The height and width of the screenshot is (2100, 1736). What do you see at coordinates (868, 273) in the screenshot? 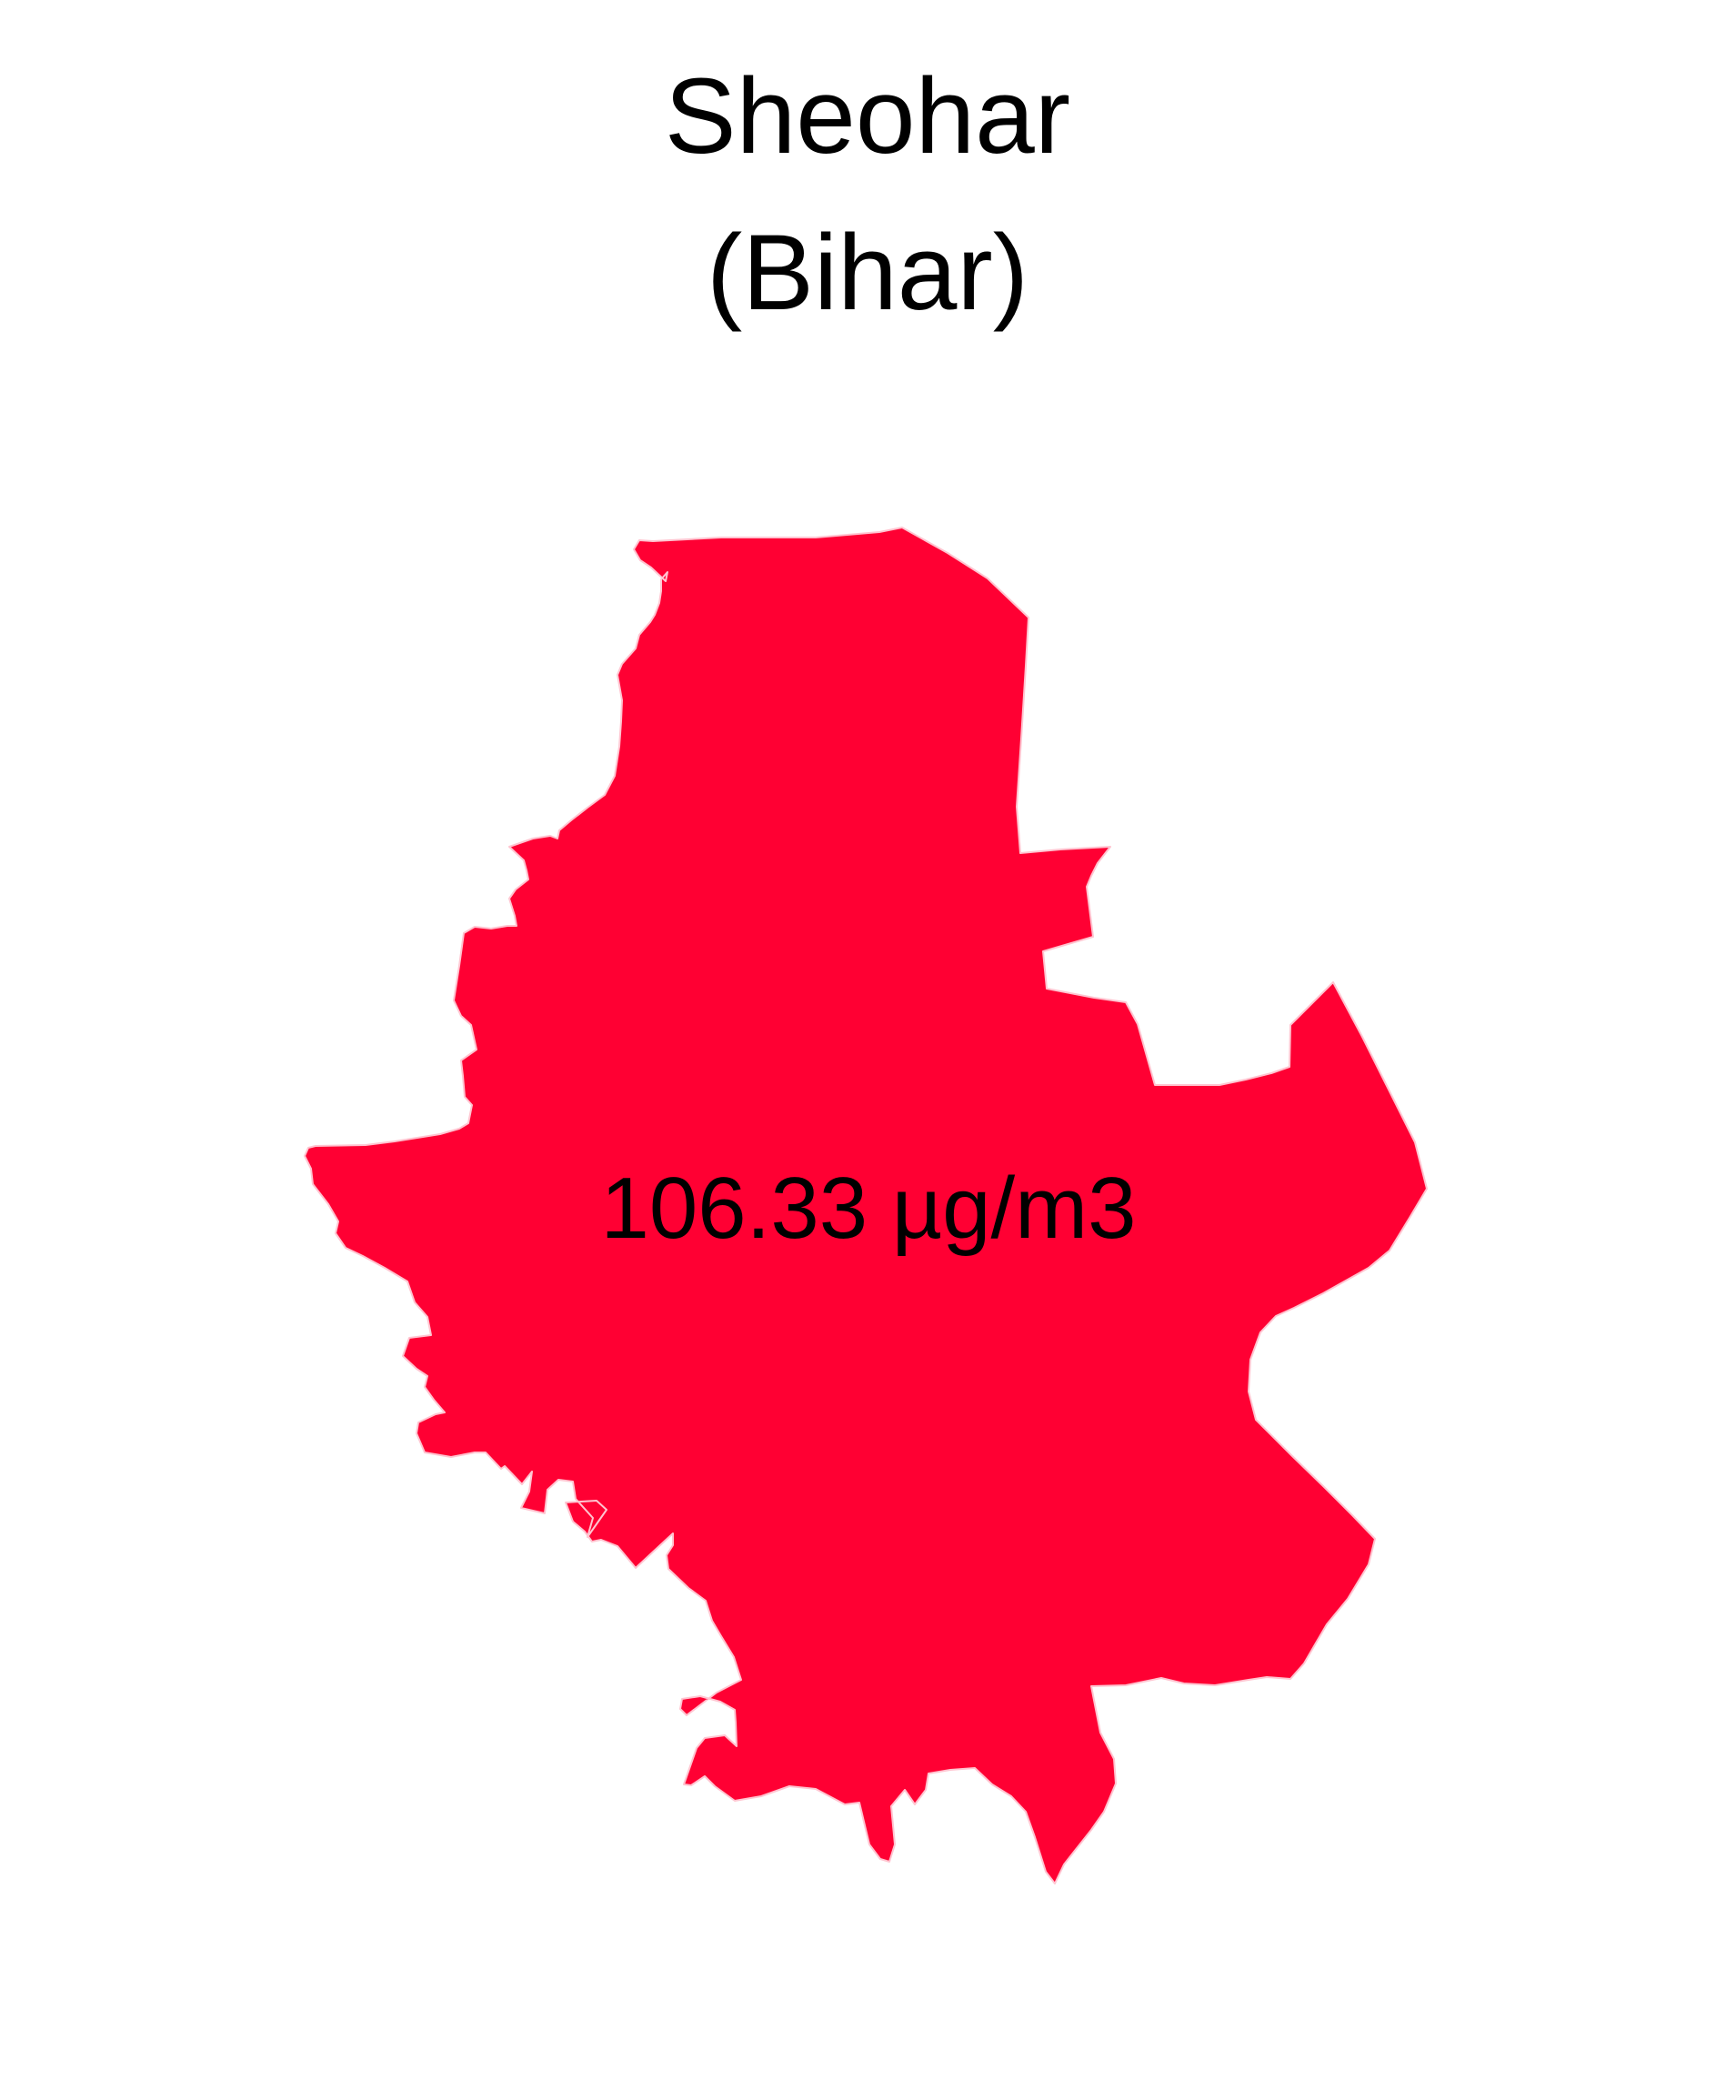
I see `map-subtitle: (Bihar)` at bounding box center [868, 273].